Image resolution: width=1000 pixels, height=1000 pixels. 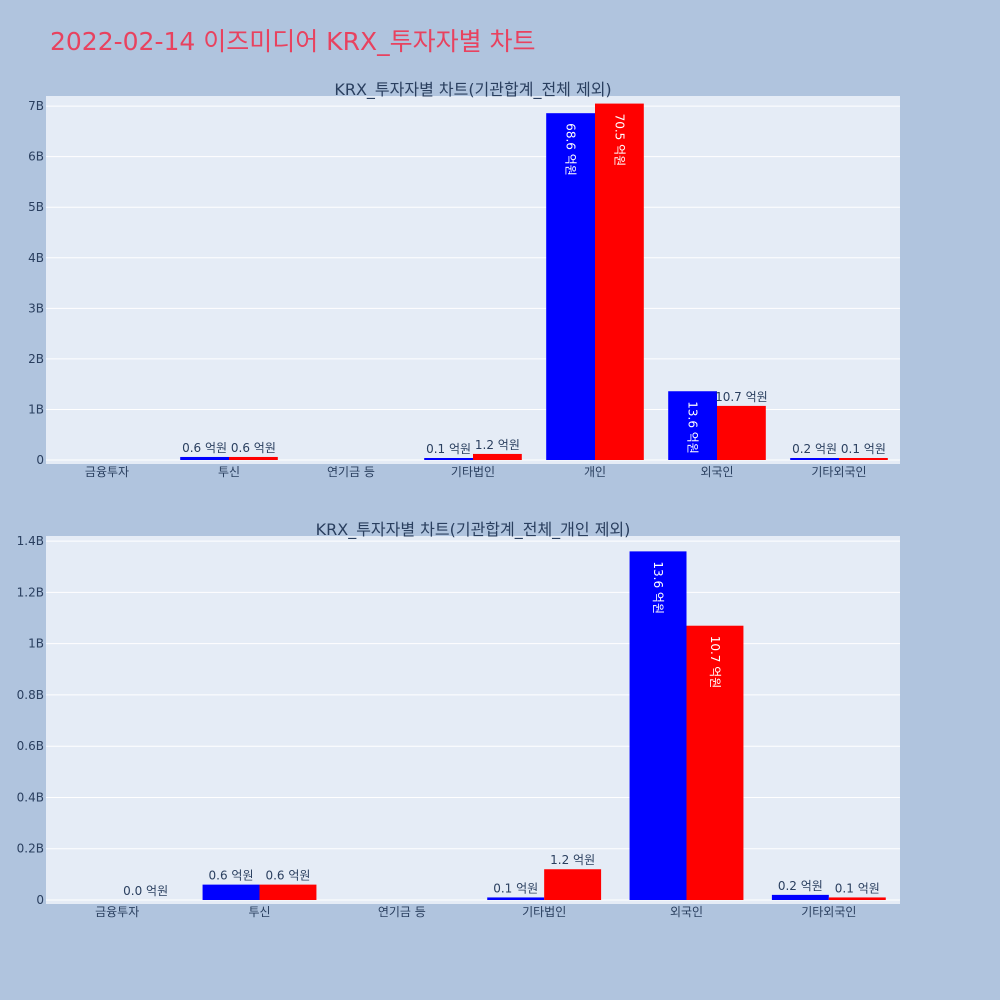 I want to click on data-label: 0.0 억원, so click(x=145, y=891).